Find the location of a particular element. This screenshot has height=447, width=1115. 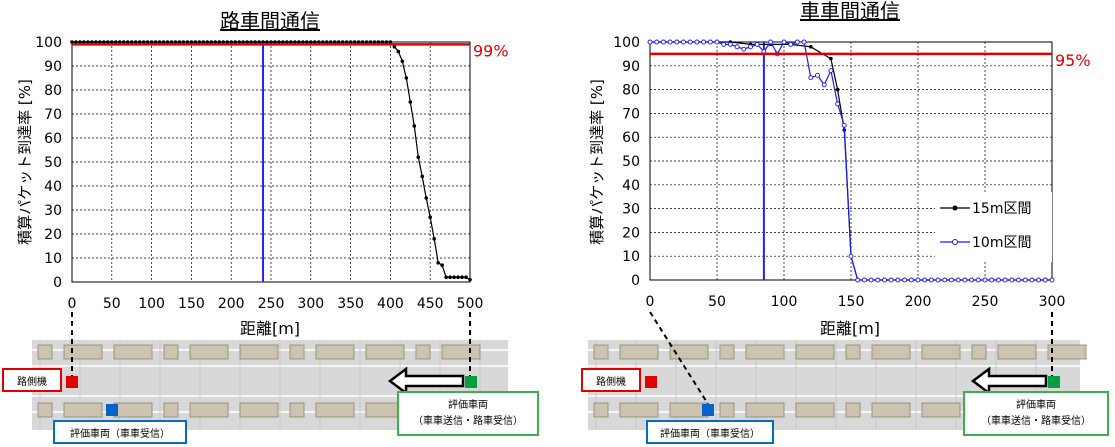

x-axis-label: 距離[m] is located at coordinates (850, 328).